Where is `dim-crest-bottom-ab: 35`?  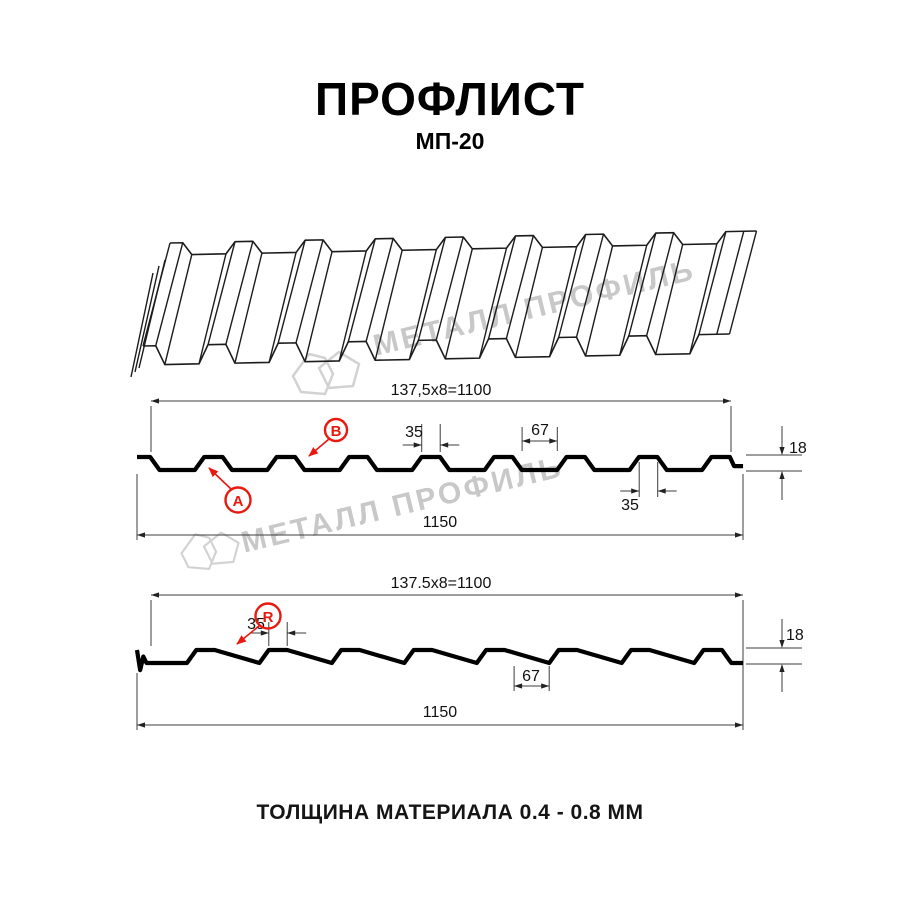 dim-crest-bottom-ab: 35 is located at coordinates (630, 505).